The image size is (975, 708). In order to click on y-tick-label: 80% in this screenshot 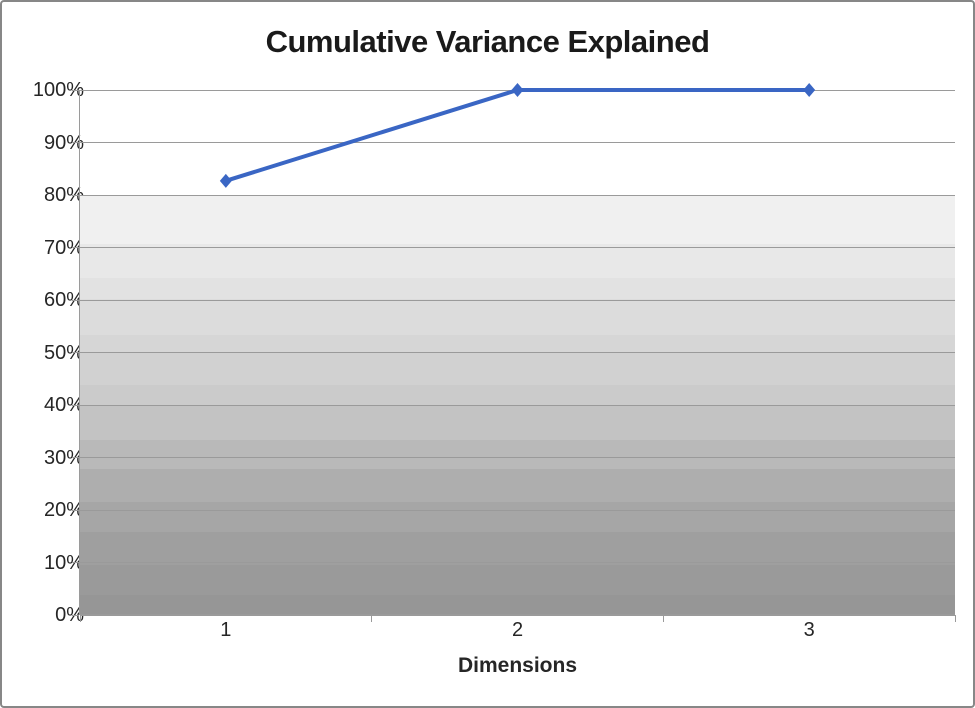, I will do `click(63, 195)`.